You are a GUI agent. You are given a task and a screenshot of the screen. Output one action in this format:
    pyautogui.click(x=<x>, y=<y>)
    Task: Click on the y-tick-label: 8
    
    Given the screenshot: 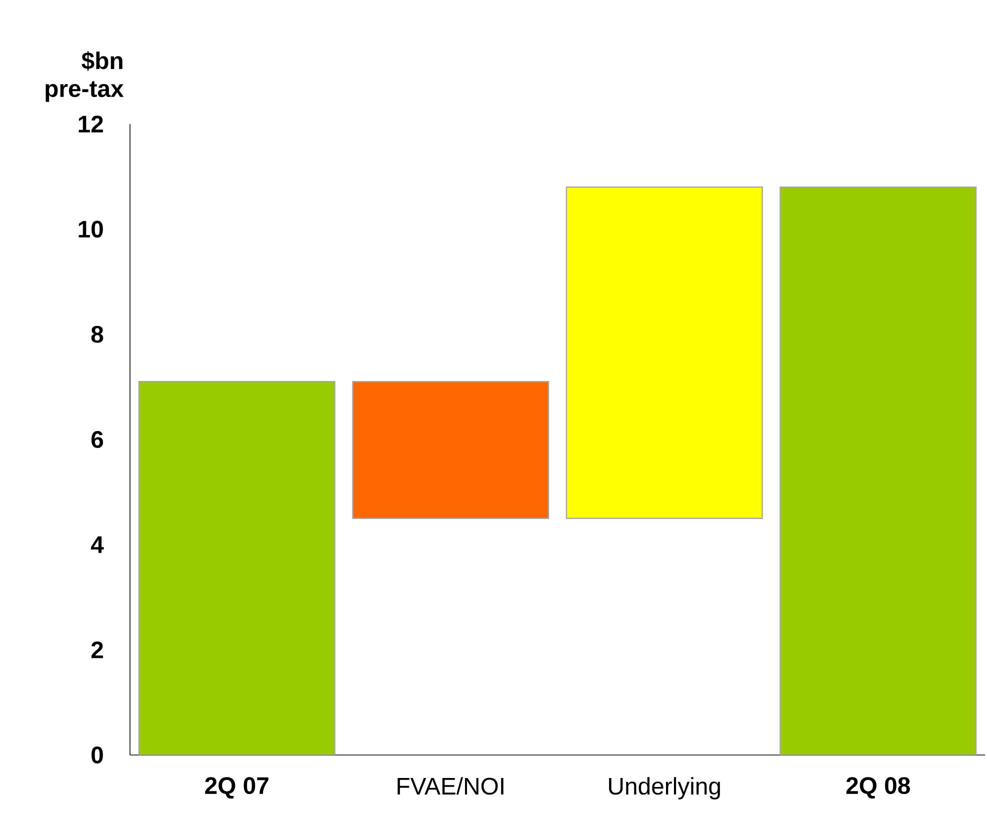 What is the action you would take?
    pyautogui.click(x=97, y=334)
    